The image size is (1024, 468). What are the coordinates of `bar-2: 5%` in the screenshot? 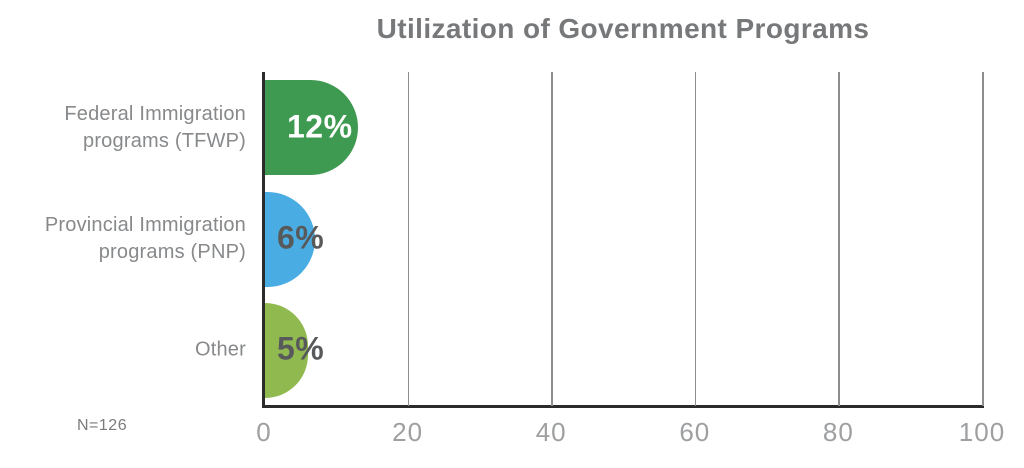 It's located at (294, 350).